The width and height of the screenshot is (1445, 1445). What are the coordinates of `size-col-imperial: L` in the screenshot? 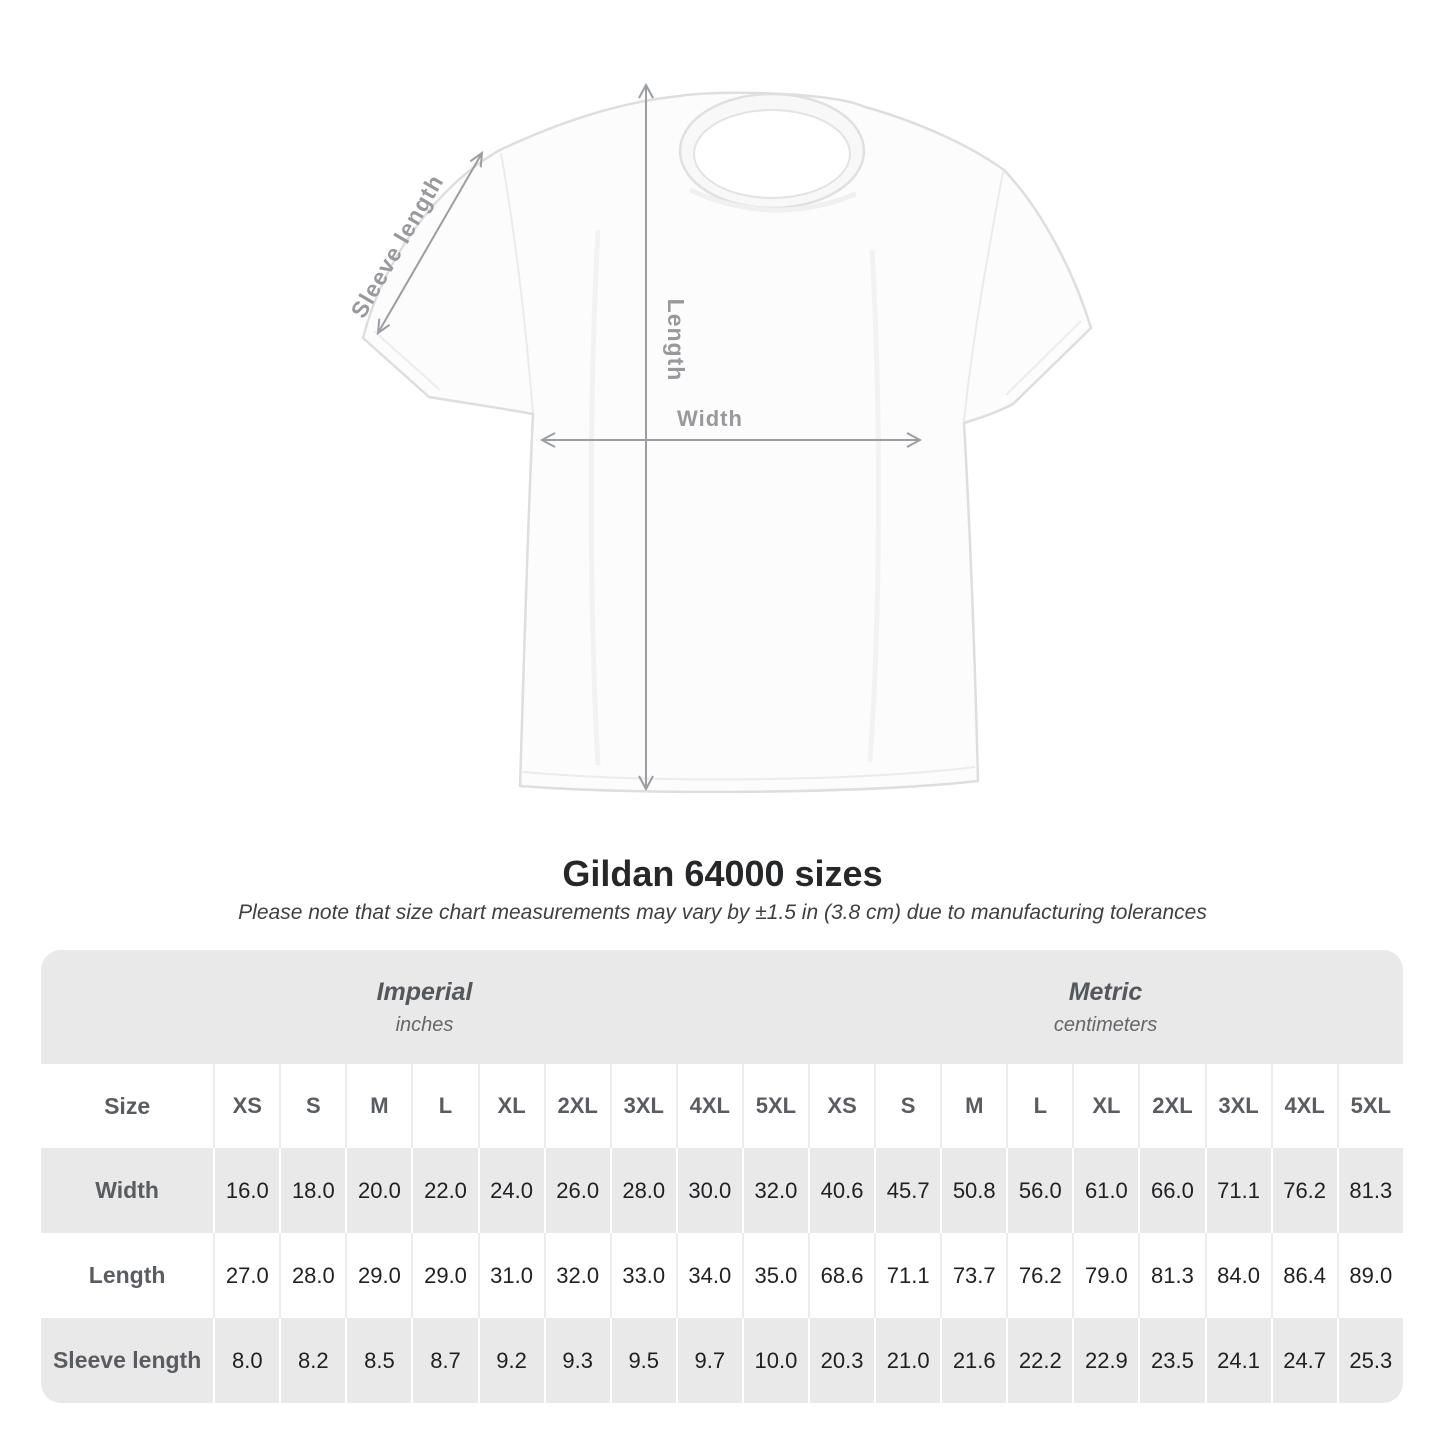 It's located at (444, 1106).